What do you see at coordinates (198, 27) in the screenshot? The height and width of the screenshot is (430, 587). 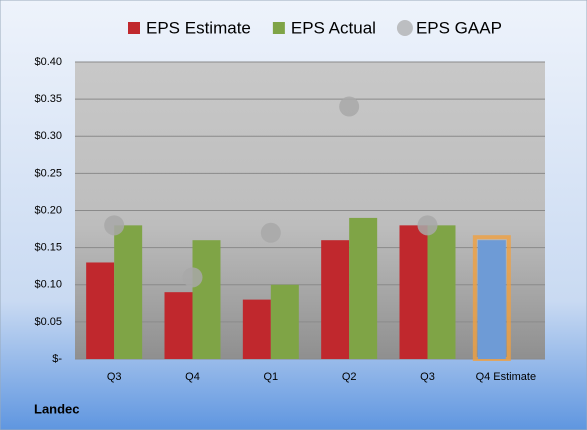 I see `legend-label: EPS Estimate` at bounding box center [198, 27].